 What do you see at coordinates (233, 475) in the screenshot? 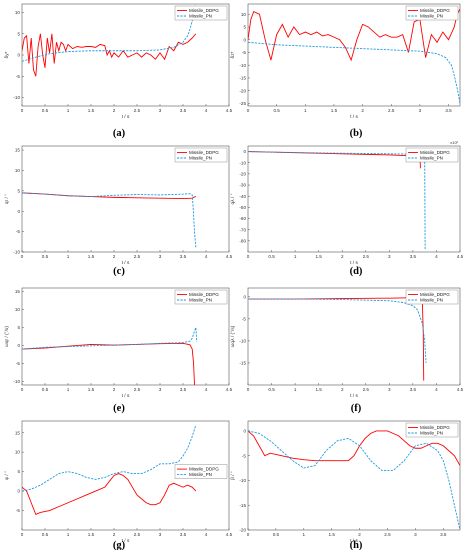
I see `y-axis-label: β / °` at bounding box center [233, 475].